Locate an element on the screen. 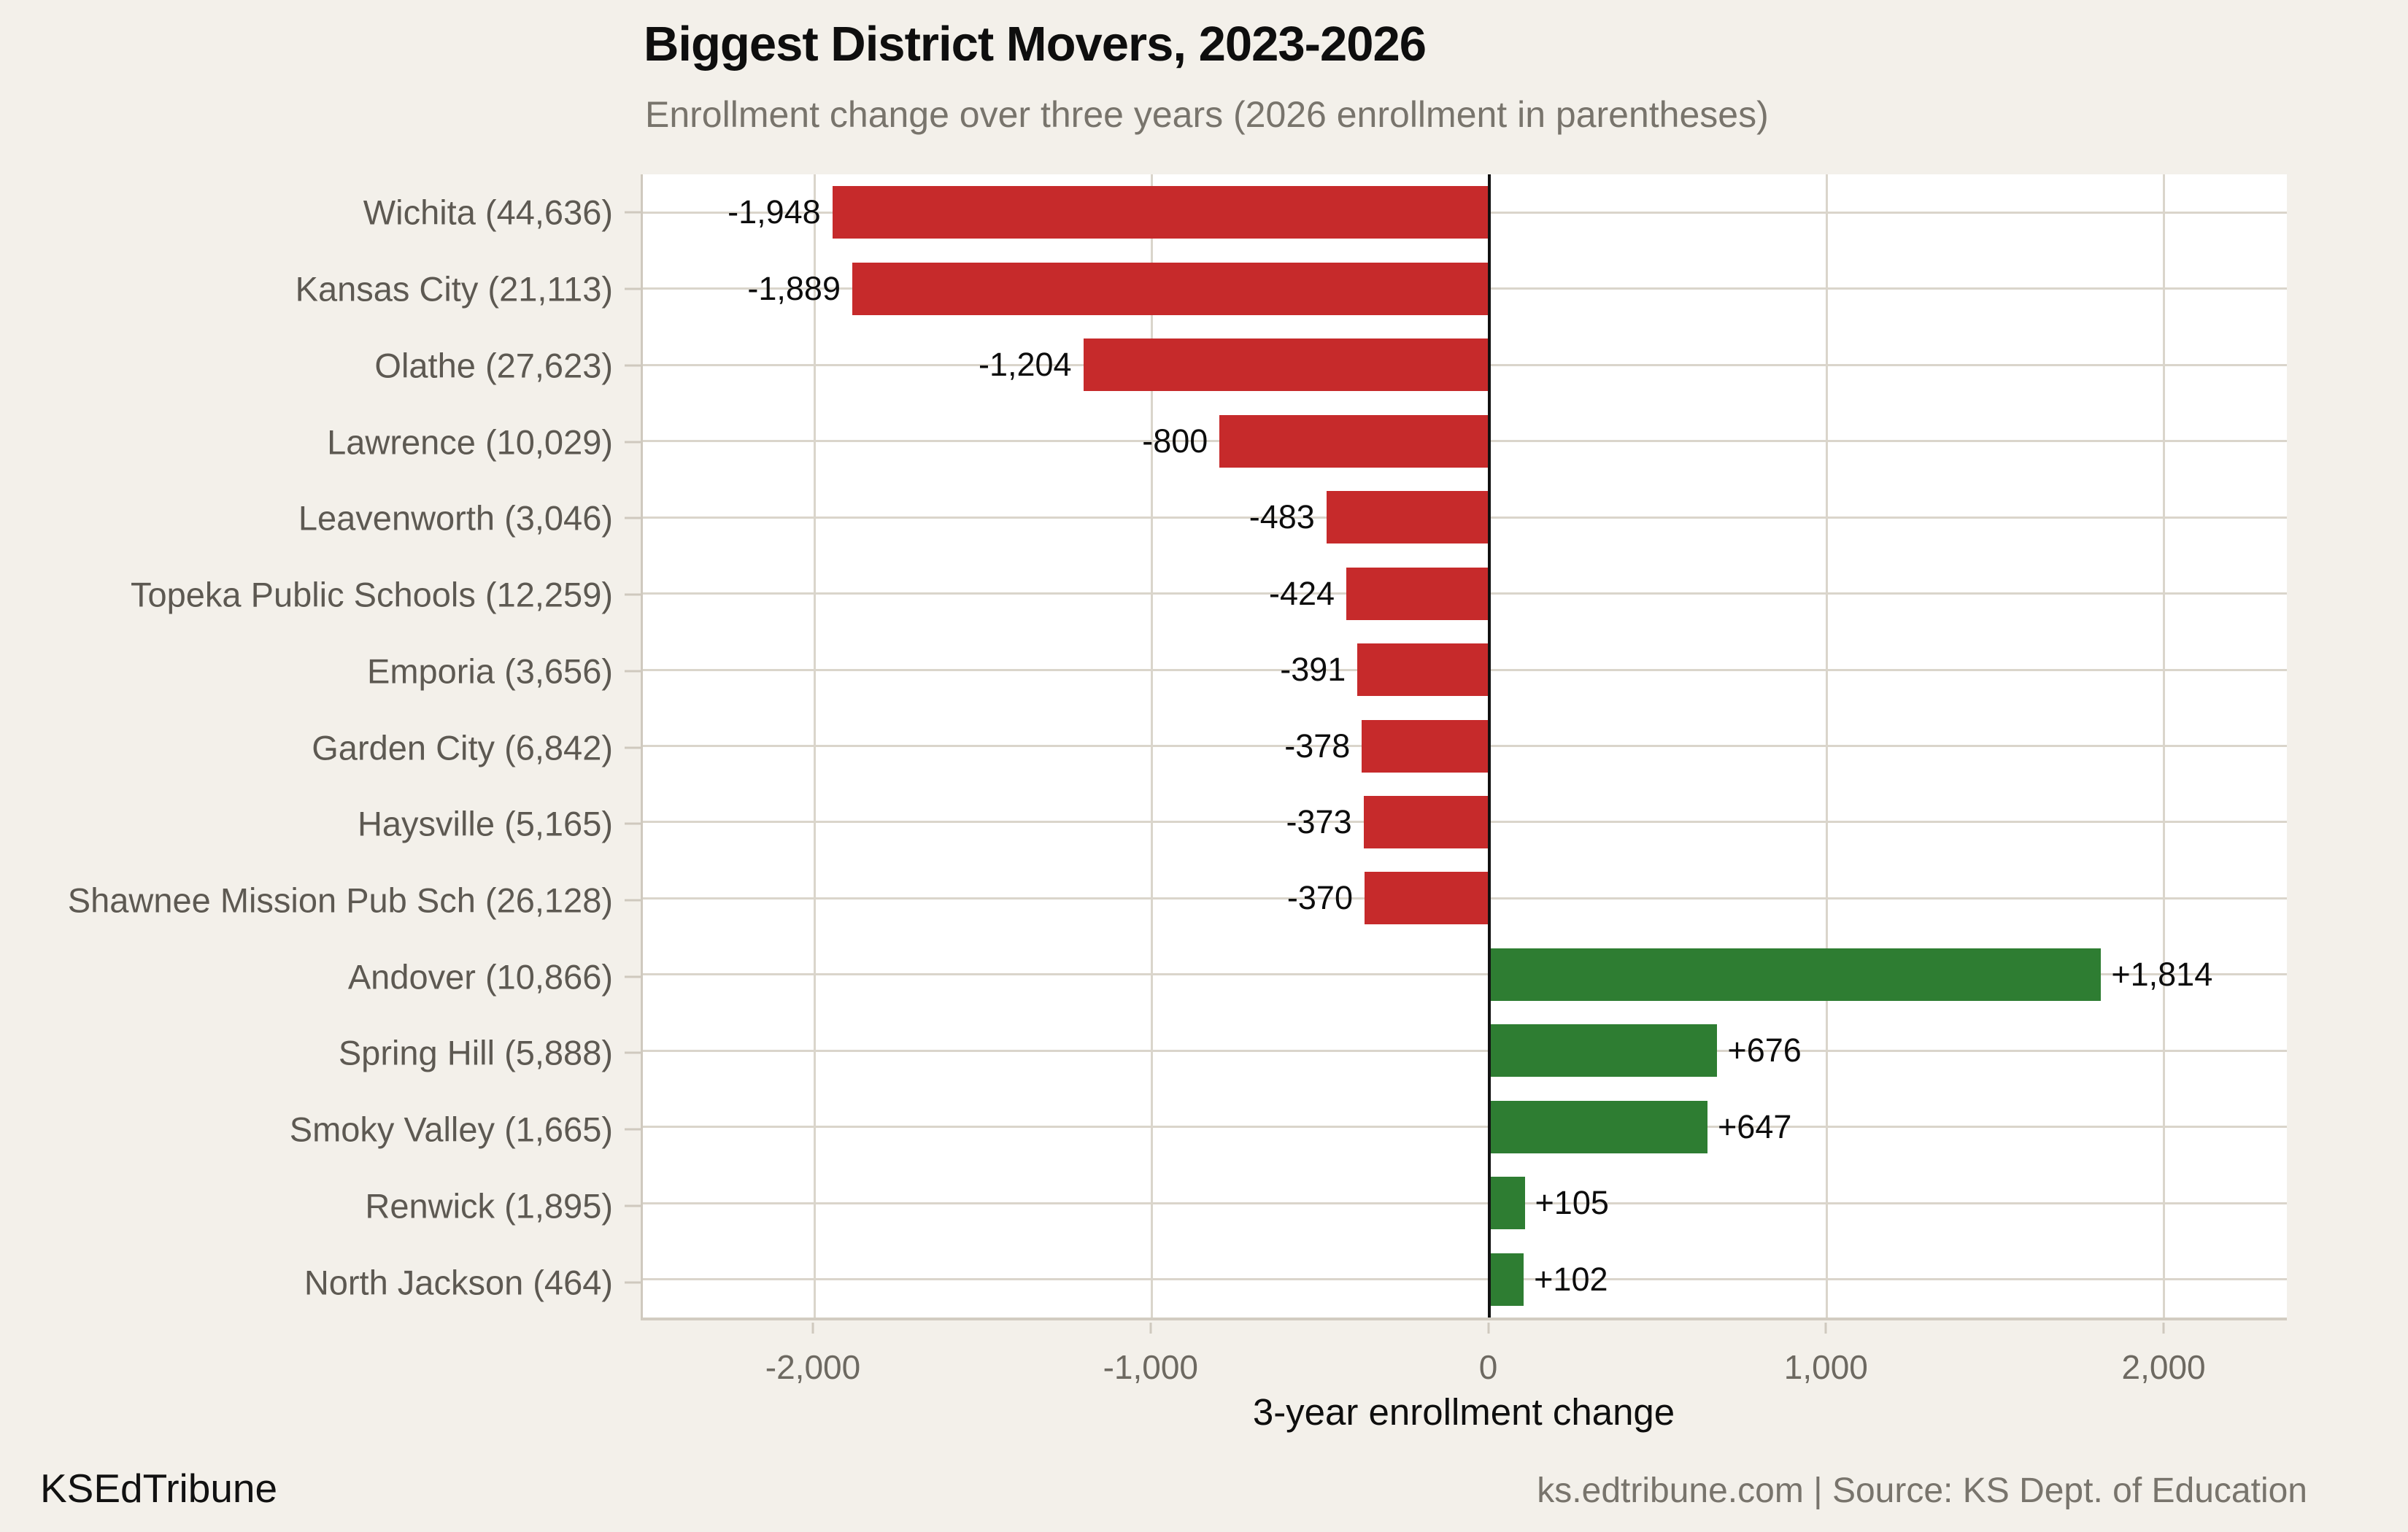 The height and width of the screenshot is (1532, 2408). x-tick-label: 1,000 is located at coordinates (1825, 1367).